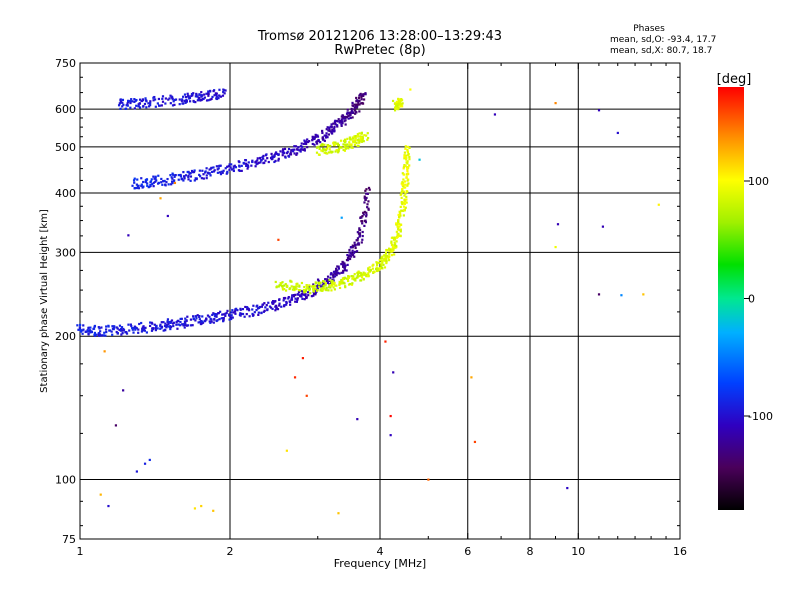 This screenshot has width=800, height=600. What do you see at coordinates (467, 551) in the screenshot?
I see `x-tick-label: 6` at bounding box center [467, 551].